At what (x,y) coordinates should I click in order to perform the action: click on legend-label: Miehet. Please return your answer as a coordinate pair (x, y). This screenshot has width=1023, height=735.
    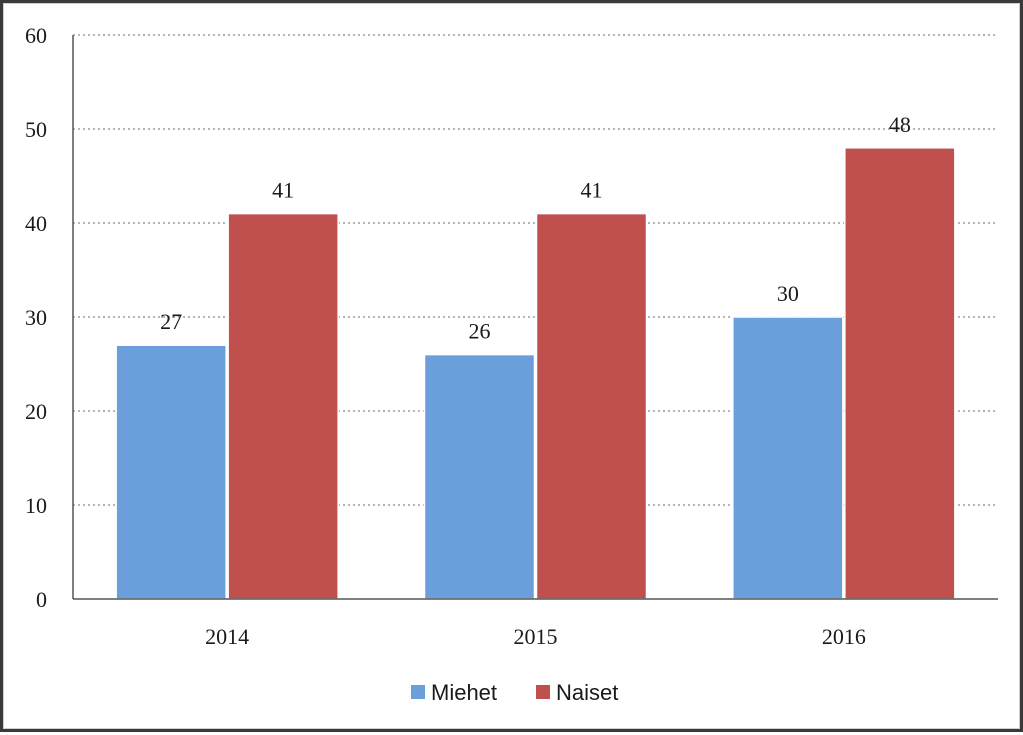
    Looking at the image, I should click on (464, 692).